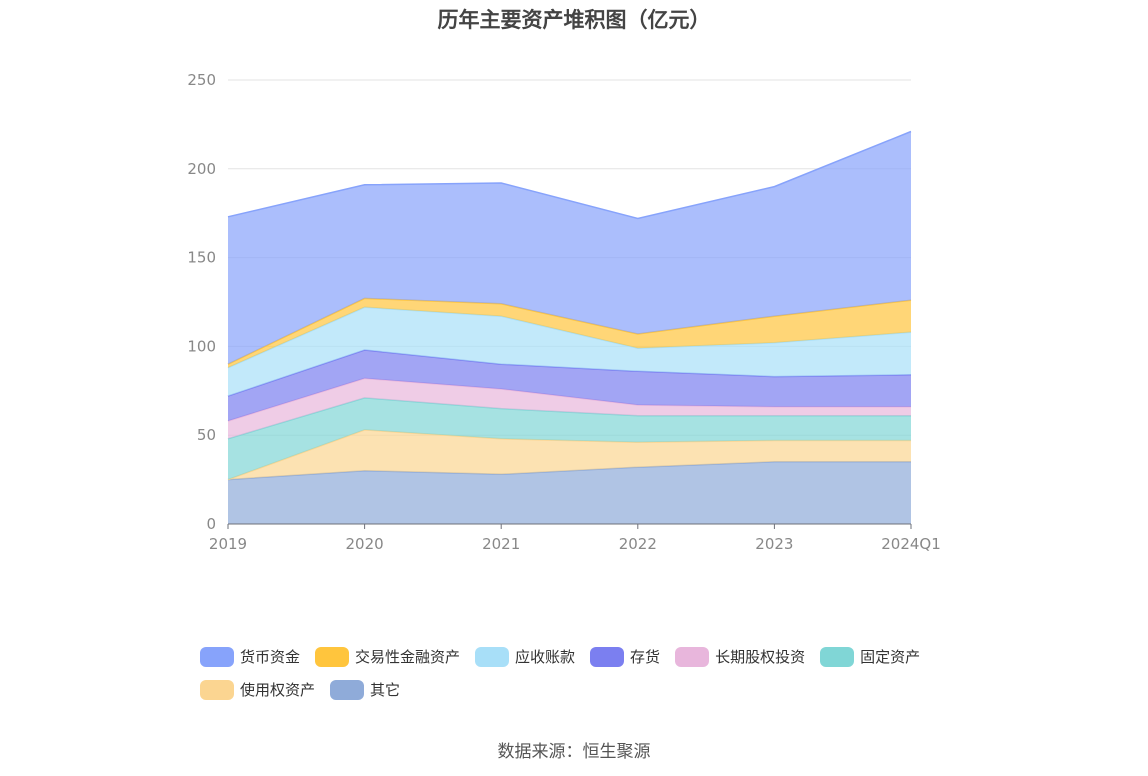 The width and height of the screenshot is (1148, 776). I want to click on x-tick-label: 2020, so click(365, 544).